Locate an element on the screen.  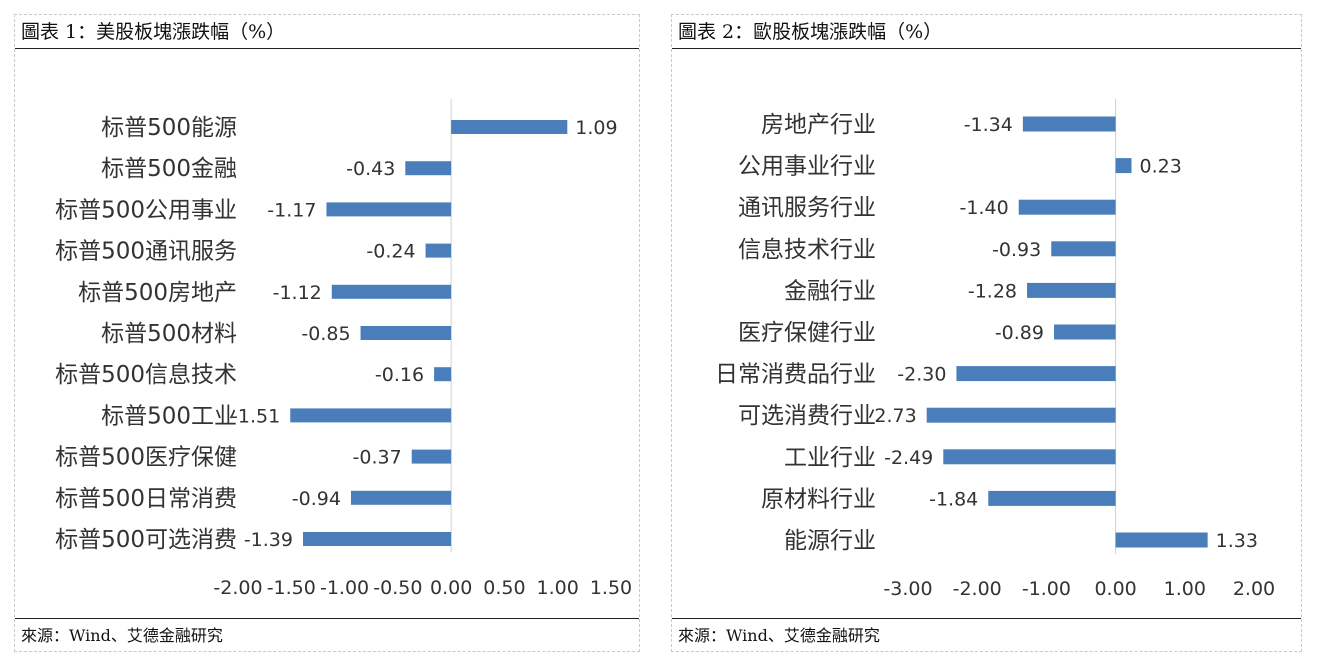
category-label: 信息技术行业 is located at coordinates (807, 250).